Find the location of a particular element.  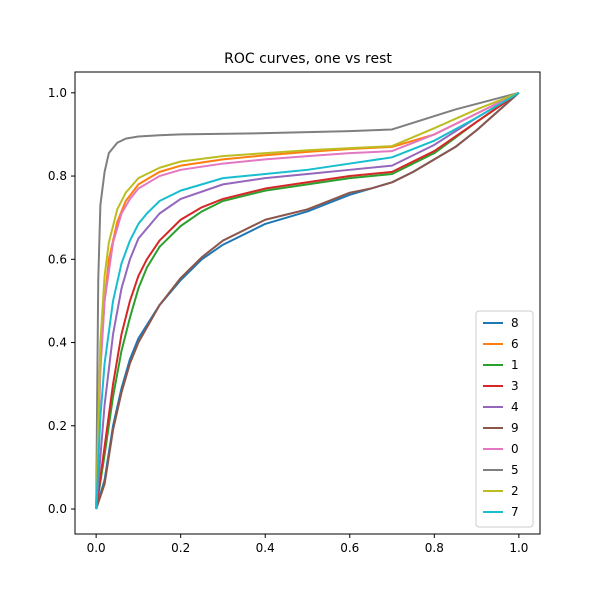

legend-label: 3 is located at coordinates (515, 386).